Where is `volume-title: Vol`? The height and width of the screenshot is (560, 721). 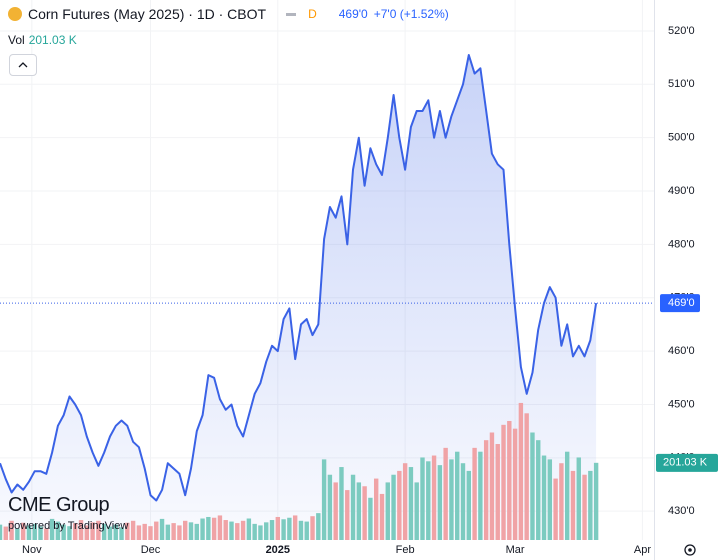
volume-title: Vol is located at coordinates (16, 40).